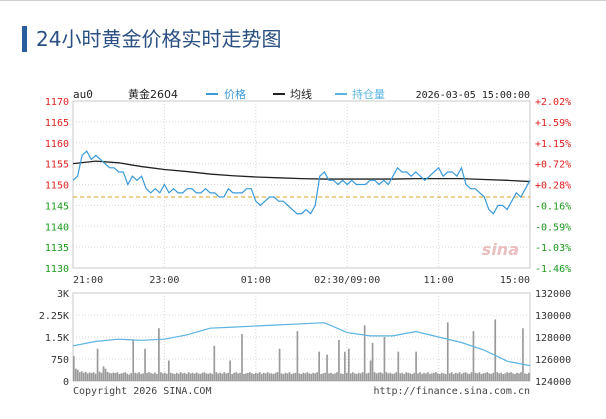 The image size is (606, 419). I want to click on open-interest-line, so click(301, 344).